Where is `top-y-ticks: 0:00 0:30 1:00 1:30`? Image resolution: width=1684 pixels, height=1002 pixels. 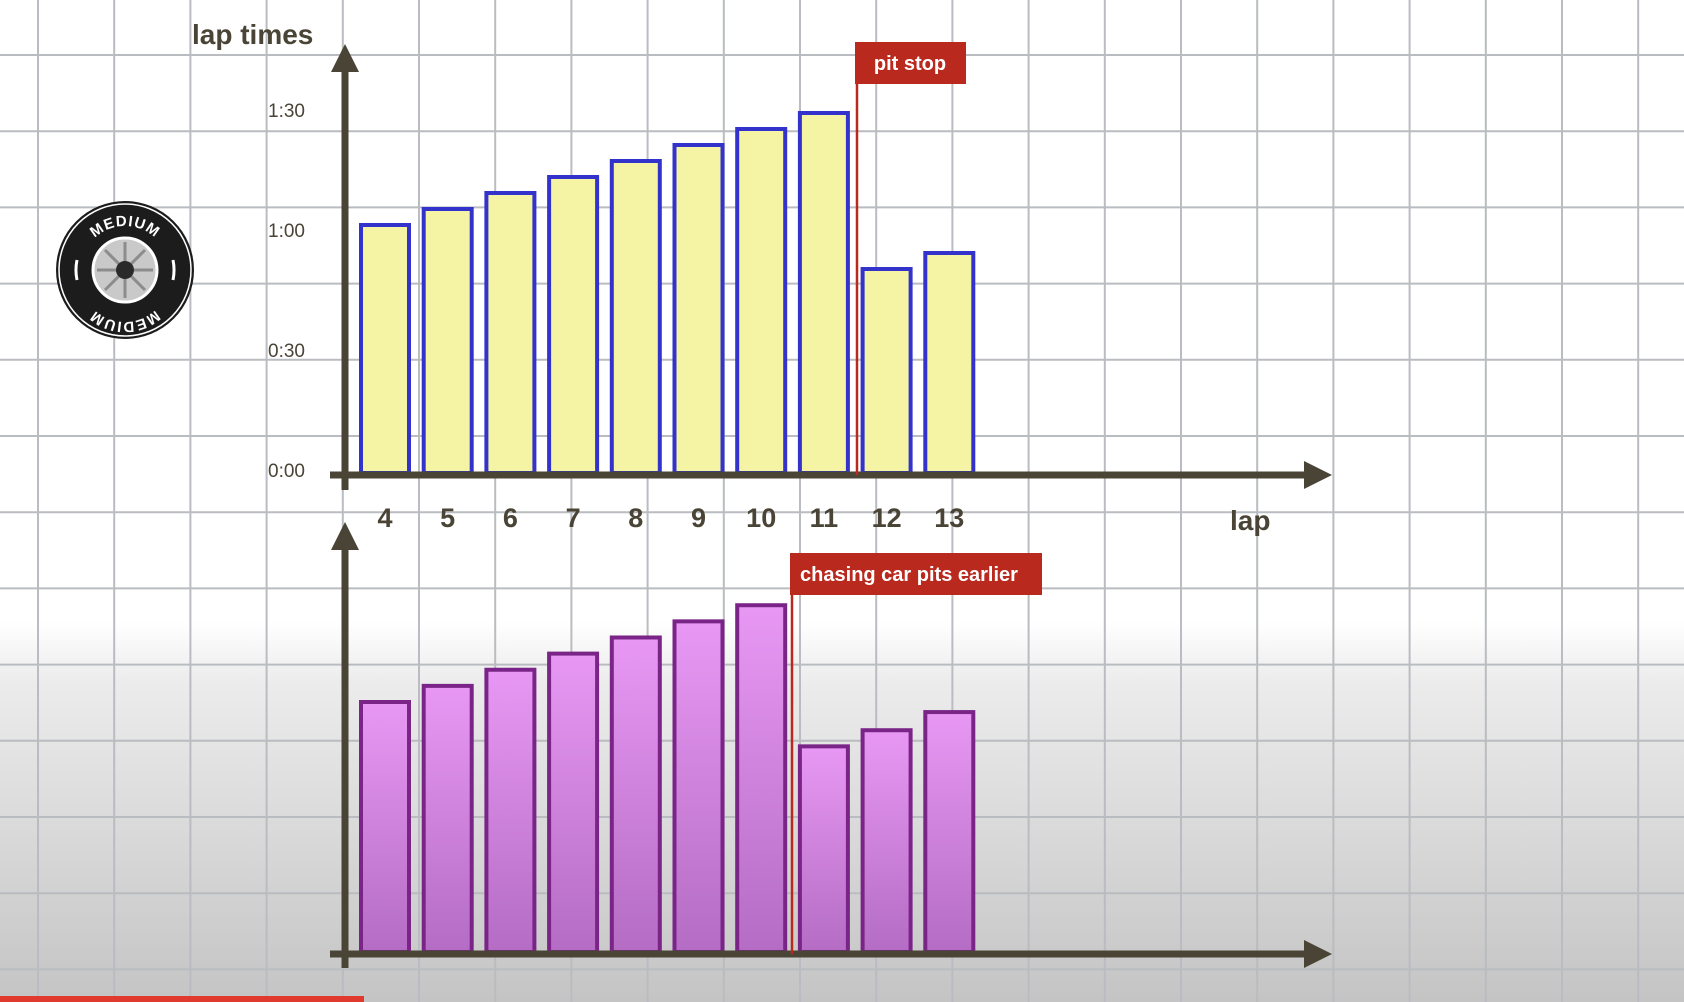 top-y-ticks: 0:00 0:30 1:00 1:30 is located at coordinates (286, 291).